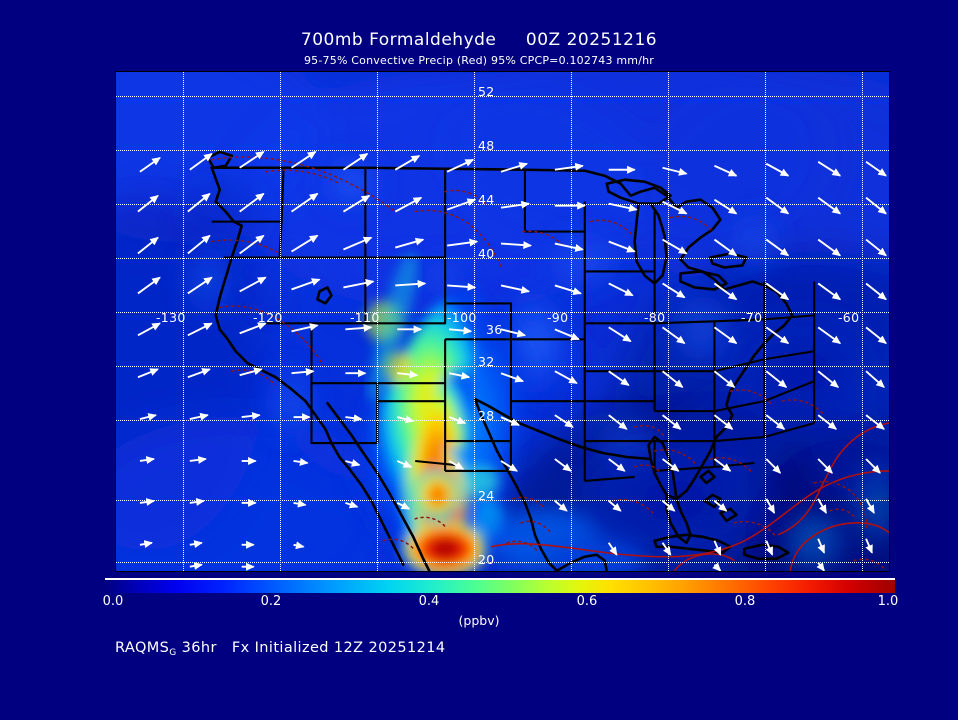 This screenshot has width=958, height=720. I want to click on lon-label--70: -70, so click(752, 317).